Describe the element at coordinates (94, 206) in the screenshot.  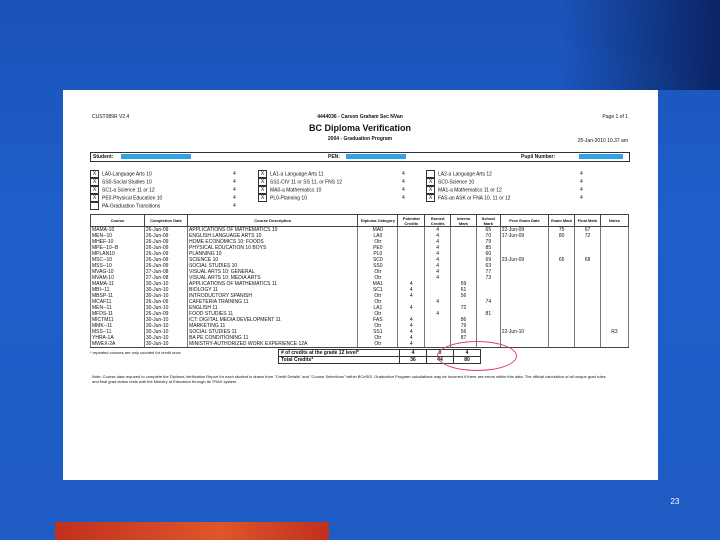
I see `requirement-checkbox` at that location.